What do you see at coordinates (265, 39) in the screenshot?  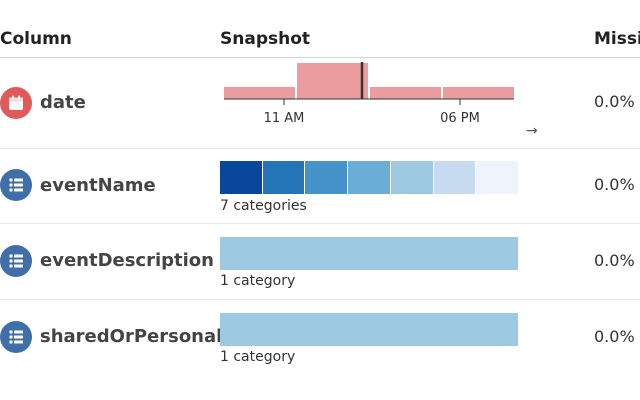 I see `snapshot-header: Snapshot` at bounding box center [265, 39].